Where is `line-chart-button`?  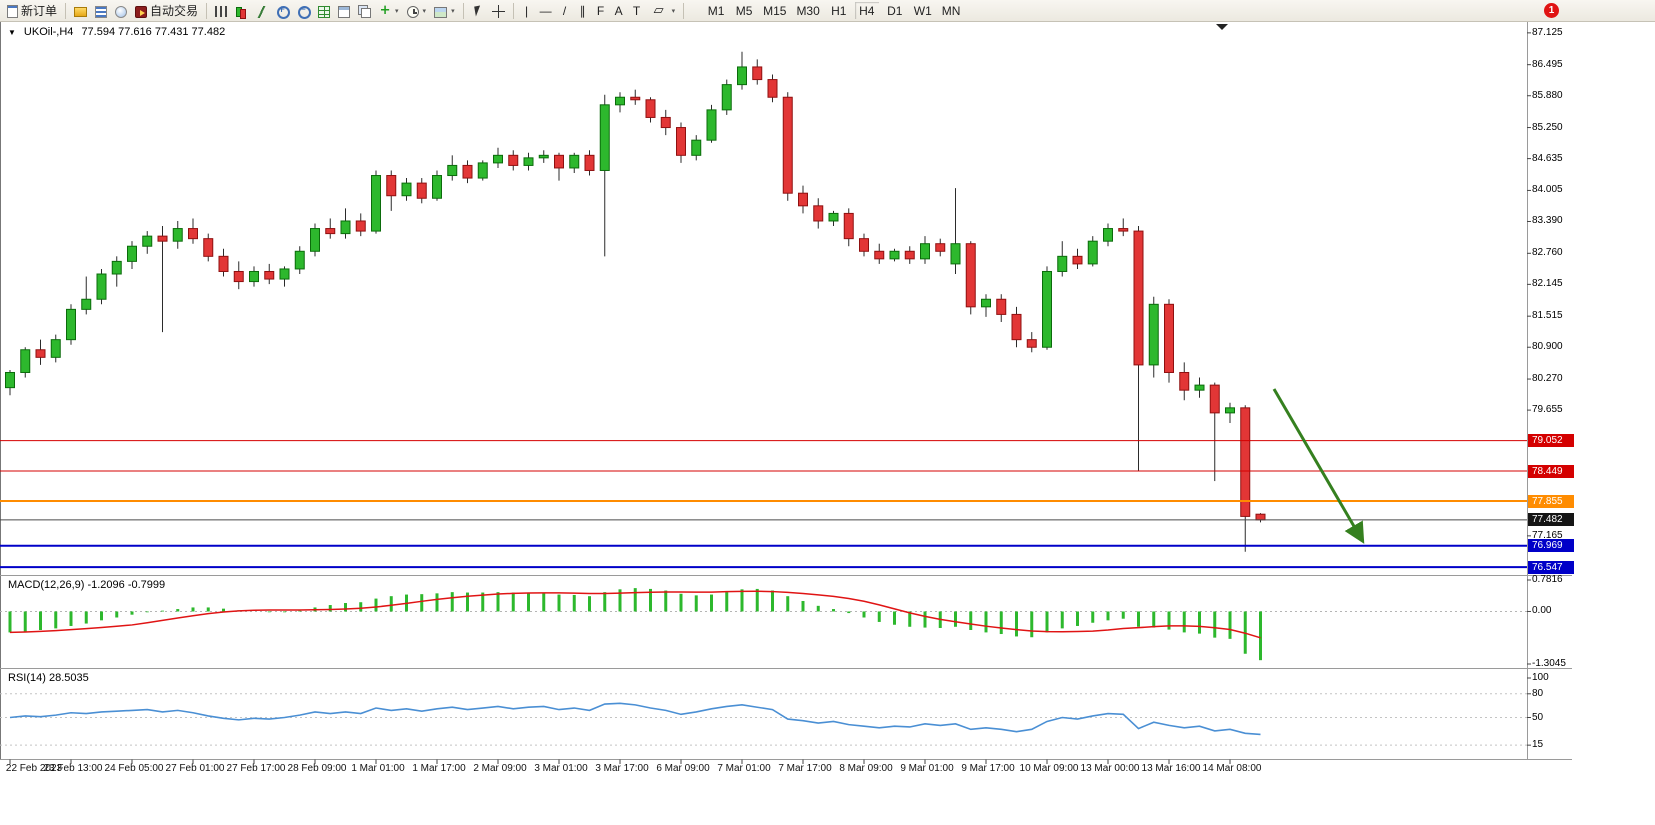
line-chart-button is located at coordinates (261, 10).